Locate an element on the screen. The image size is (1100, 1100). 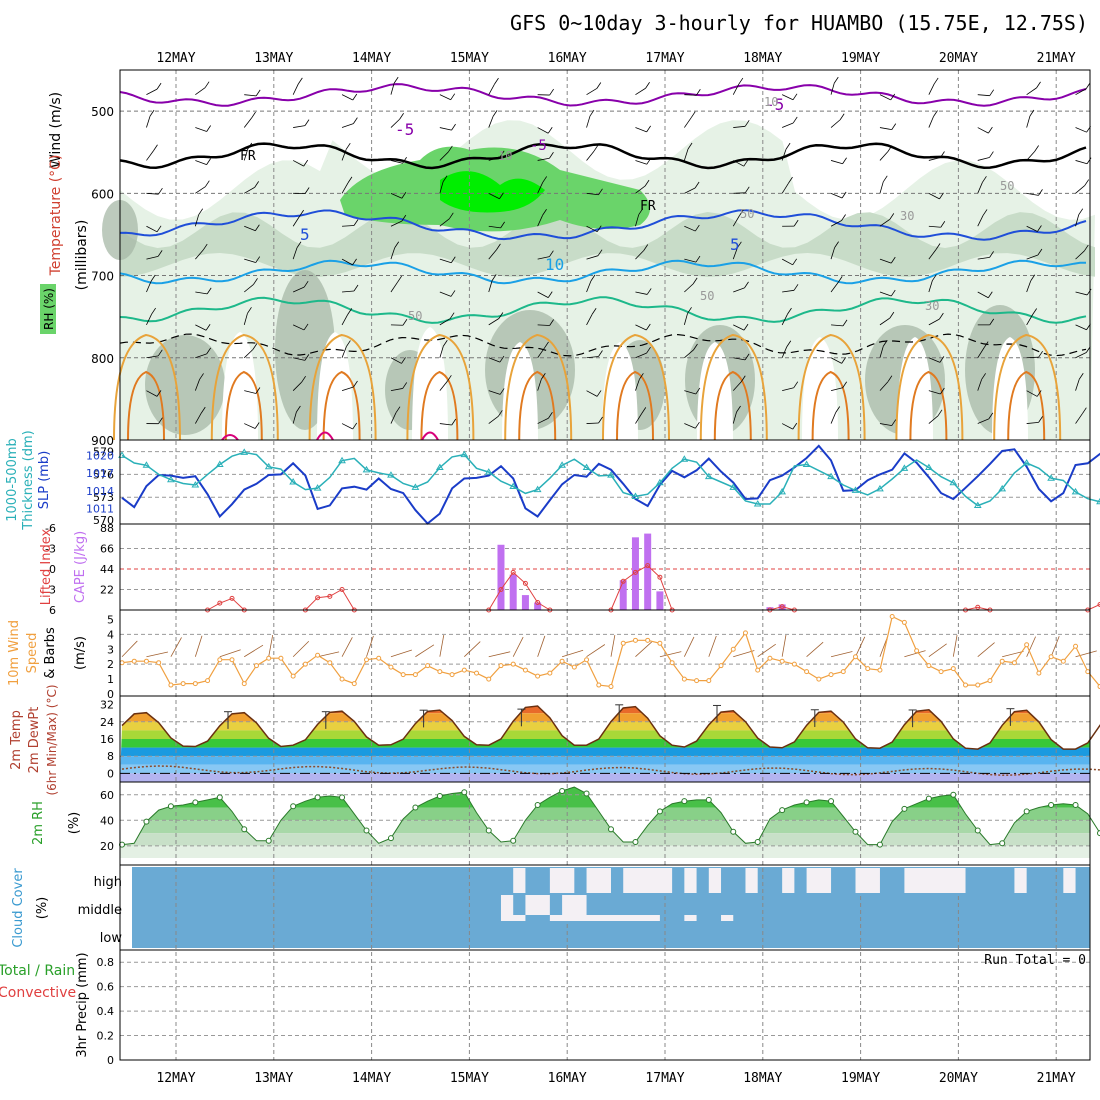
date-tick-top: 16MAY is located at coordinates (567, 58).